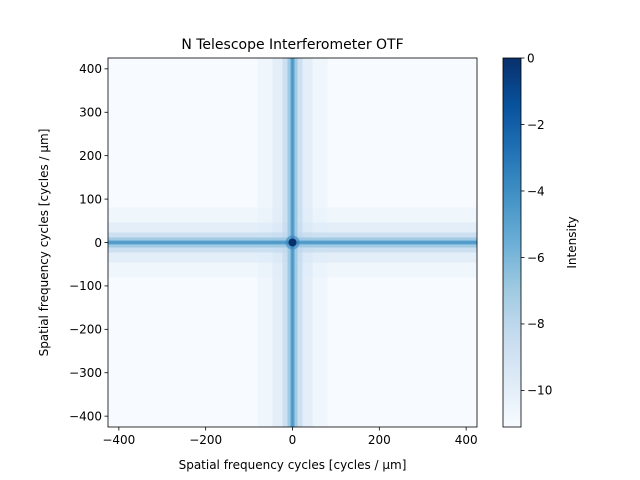 This screenshot has width=640, height=480. What do you see at coordinates (98, 243) in the screenshot?
I see `y-tick-label: 0` at bounding box center [98, 243].